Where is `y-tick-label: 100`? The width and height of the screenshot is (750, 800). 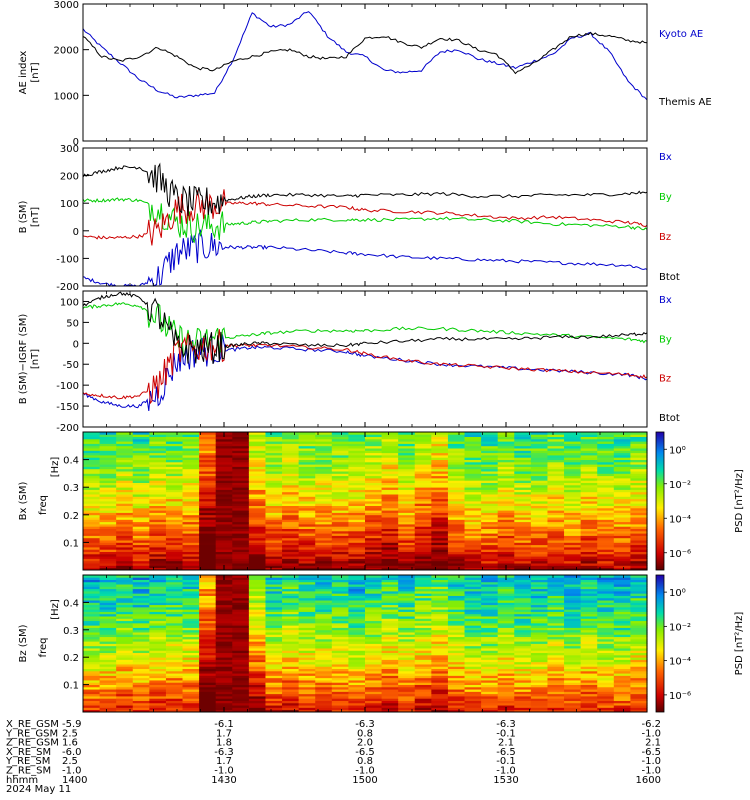
y-tick-label: 100 is located at coordinates (69, 302).